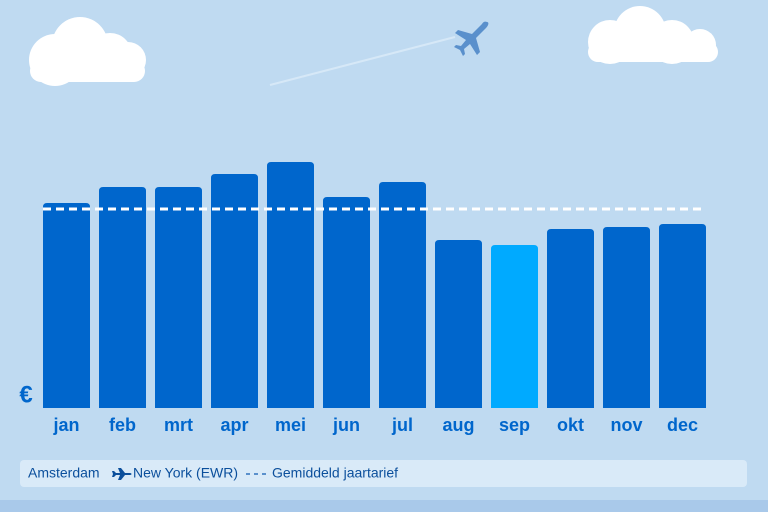 The width and height of the screenshot is (768, 512). What do you see at coordinates (626, 425) in the screenshot?
I see `x-tick-label: nov` at bounding box center [626, 425].